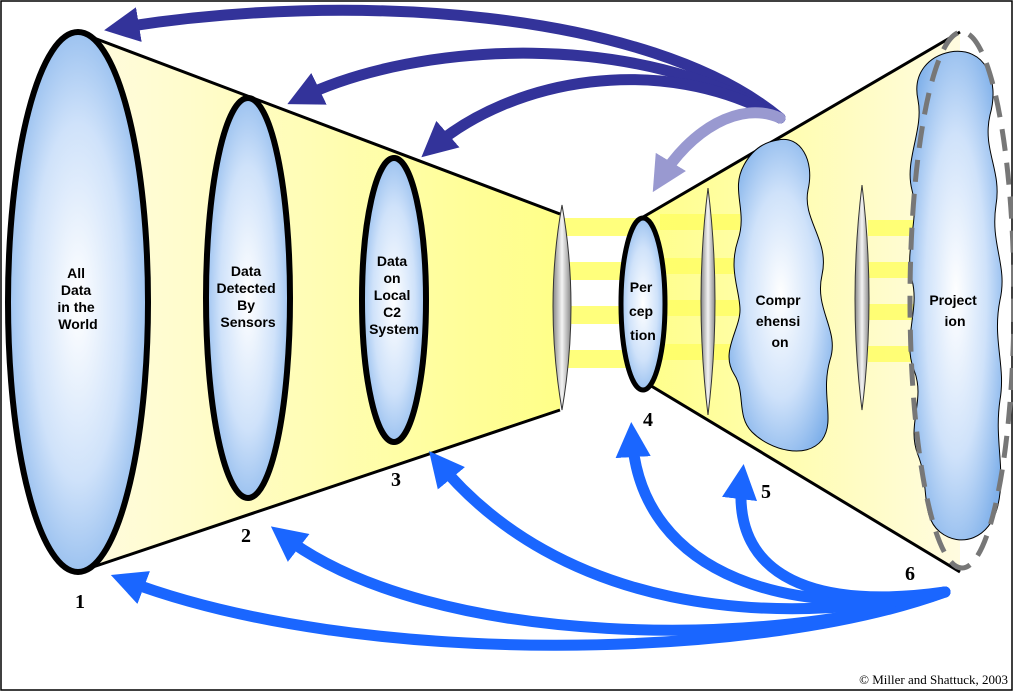 The width and height of the screenshot is (1013, 691). Describe the element at coordinates (641, 287) in the screenshot. I see `stage-4-label-line-1: Per` at that location.